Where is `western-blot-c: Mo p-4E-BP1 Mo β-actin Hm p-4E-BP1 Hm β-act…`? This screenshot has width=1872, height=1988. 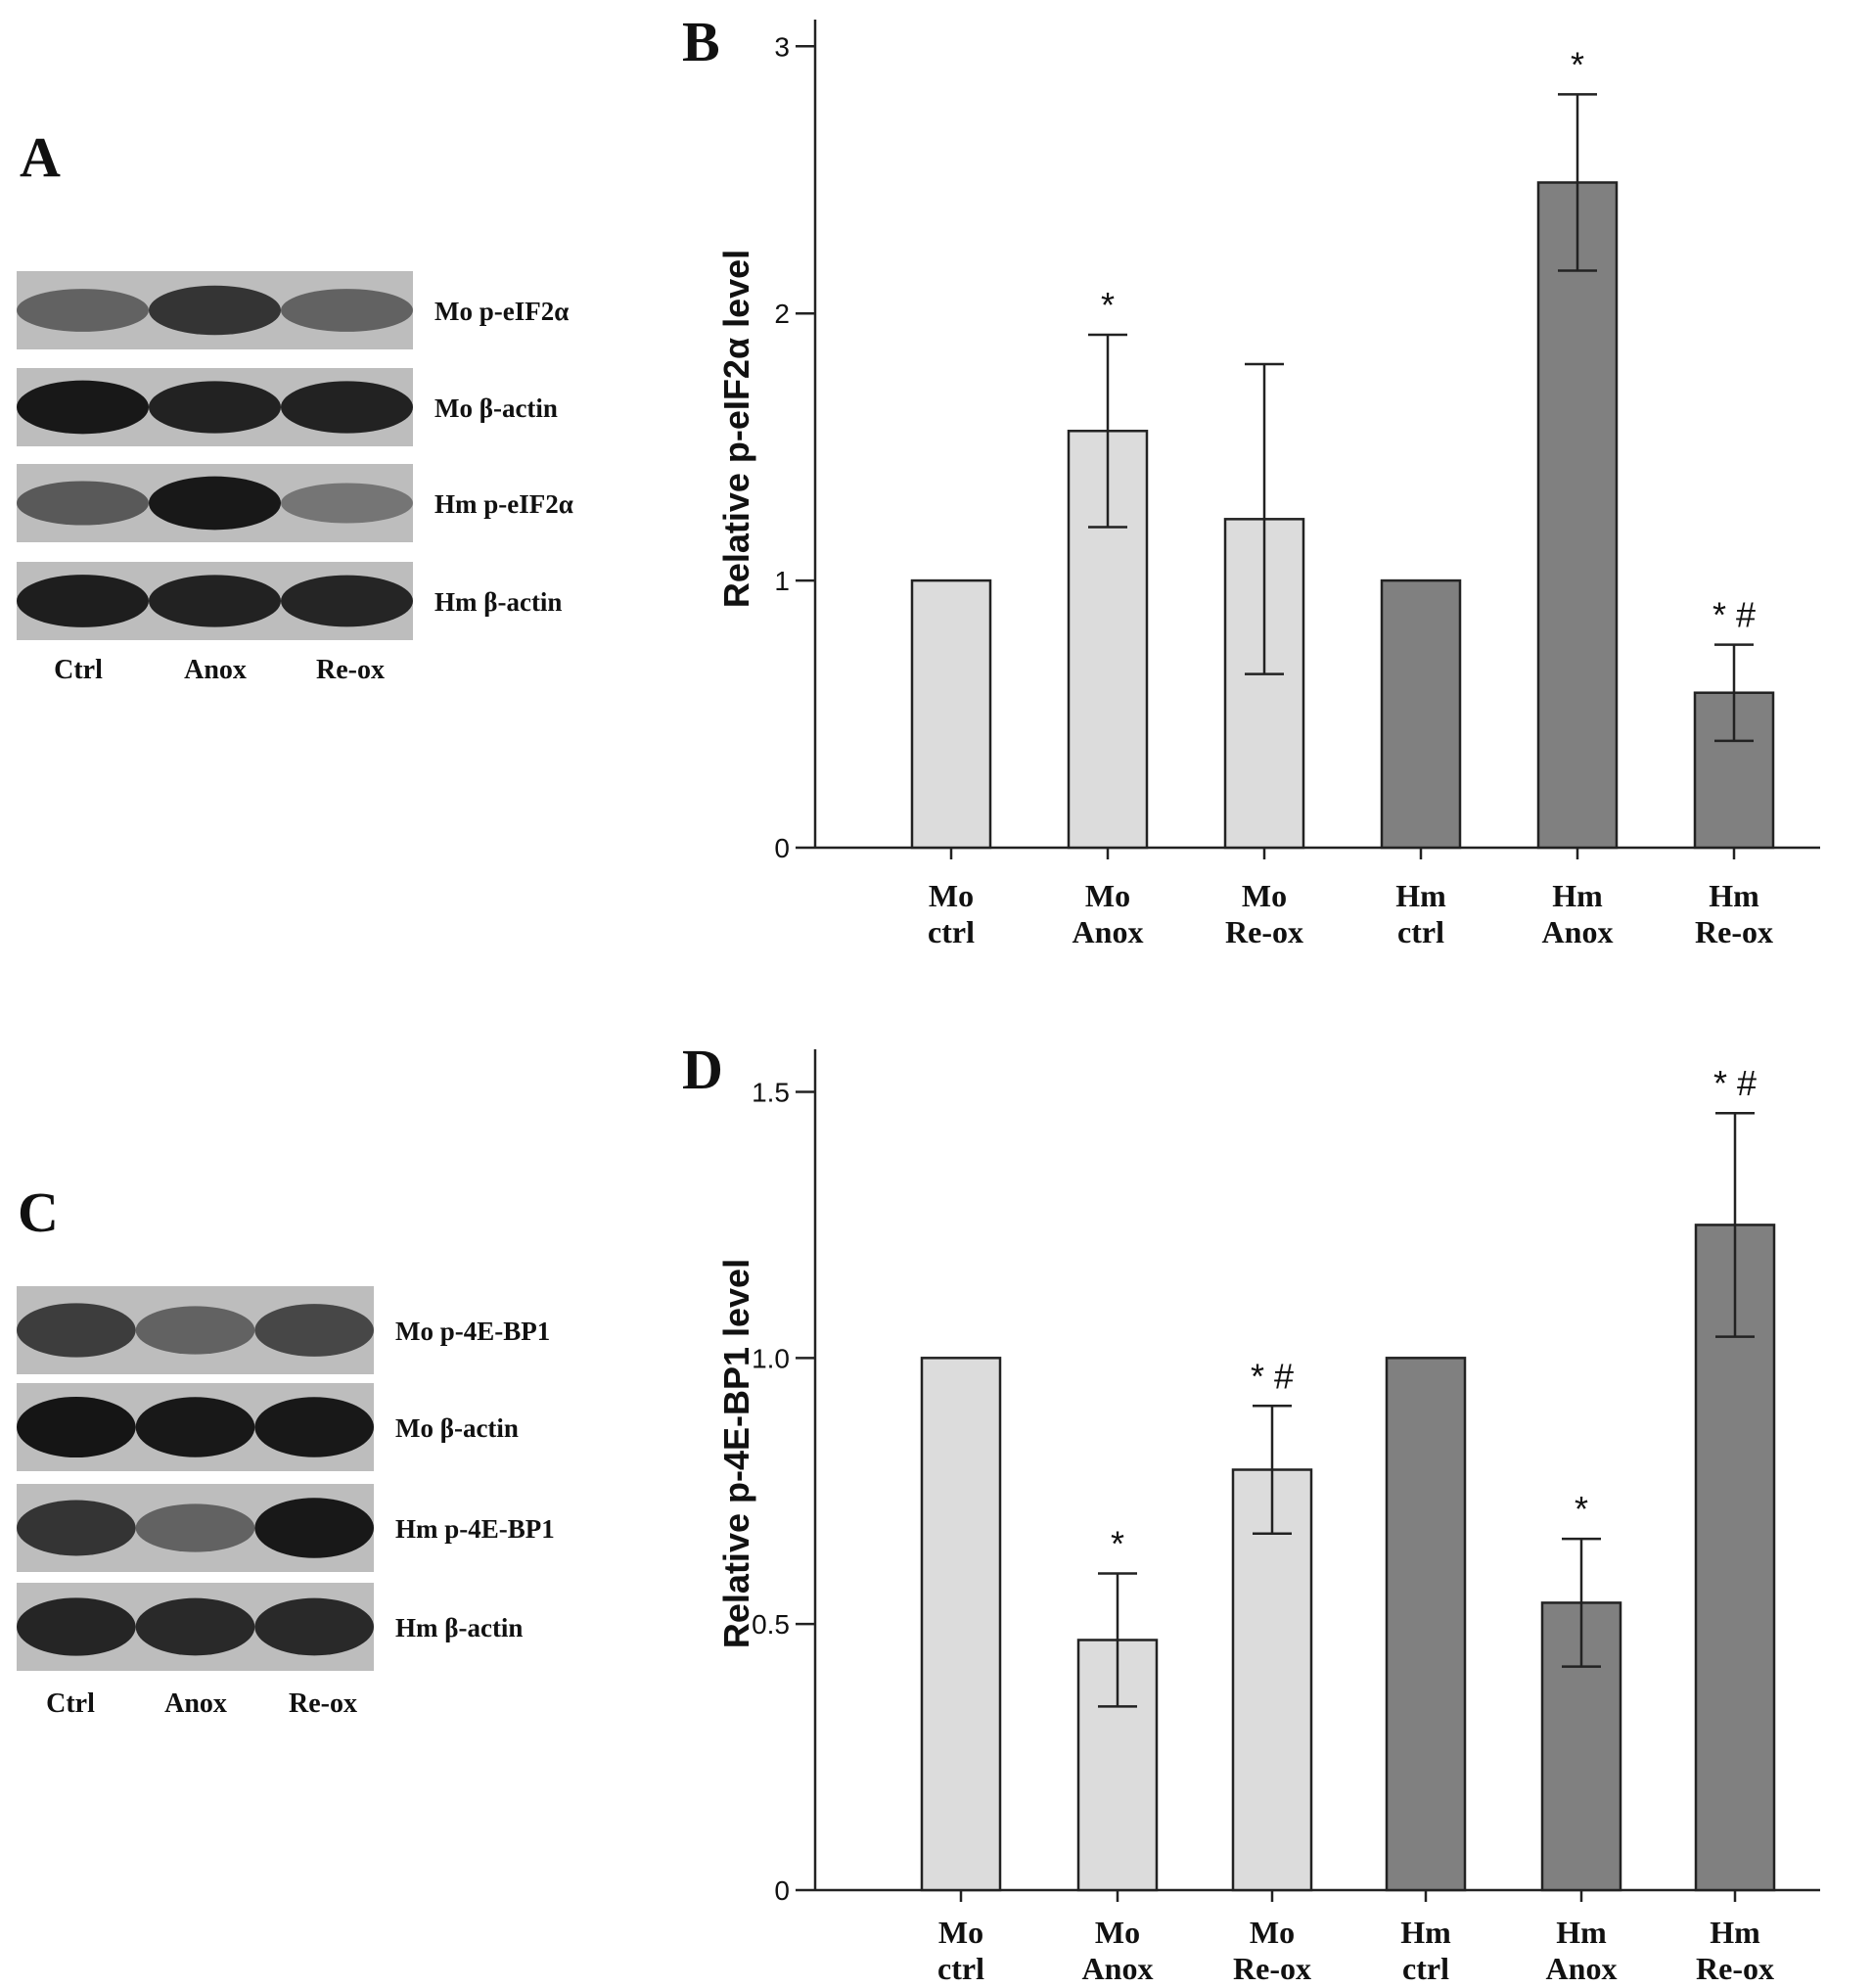
western-blot-c: Mo p-4E-BP1 Mo β-actin Hm p-4E-BP1 Hm β-act… is located at coordinates (286, 1502).